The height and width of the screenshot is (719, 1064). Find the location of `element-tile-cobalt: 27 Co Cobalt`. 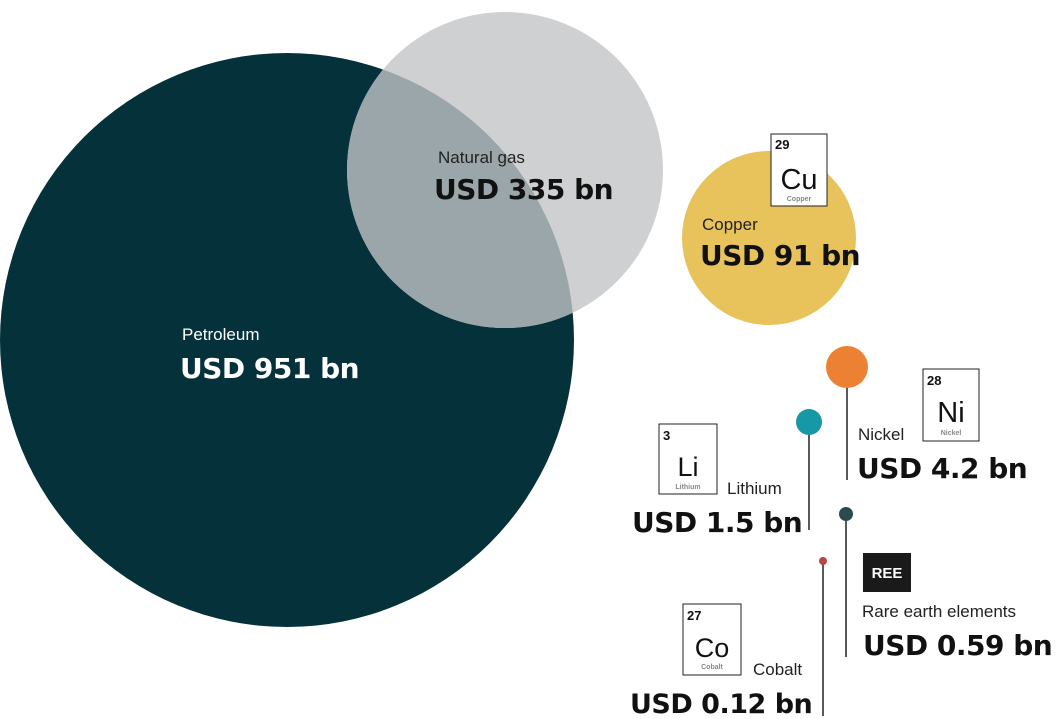

element-tile-cobalt: 27 Co Cobalt is located at coordinates (712, 639).